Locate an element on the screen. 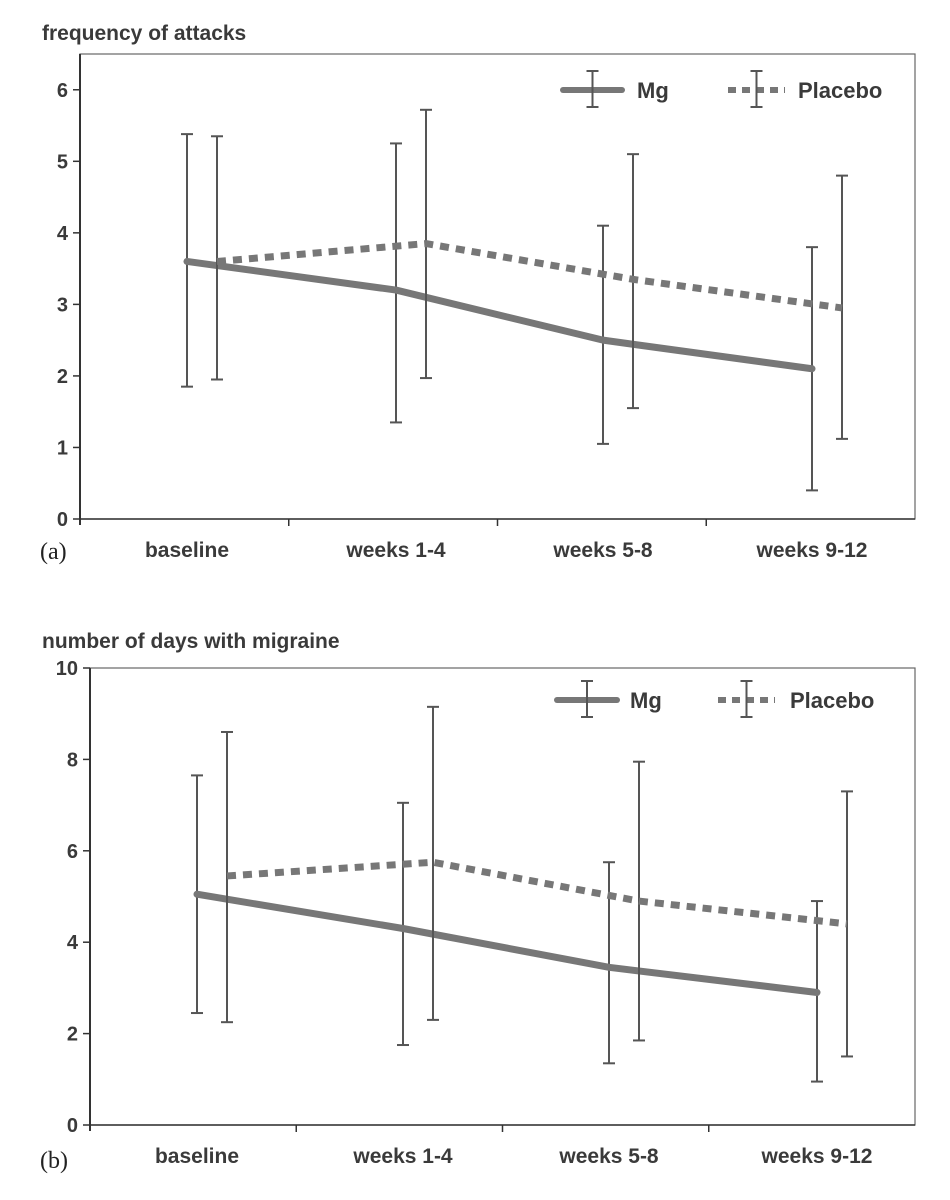  chart-a-y-tick-label: 2 is located at coordinates (62, 377).